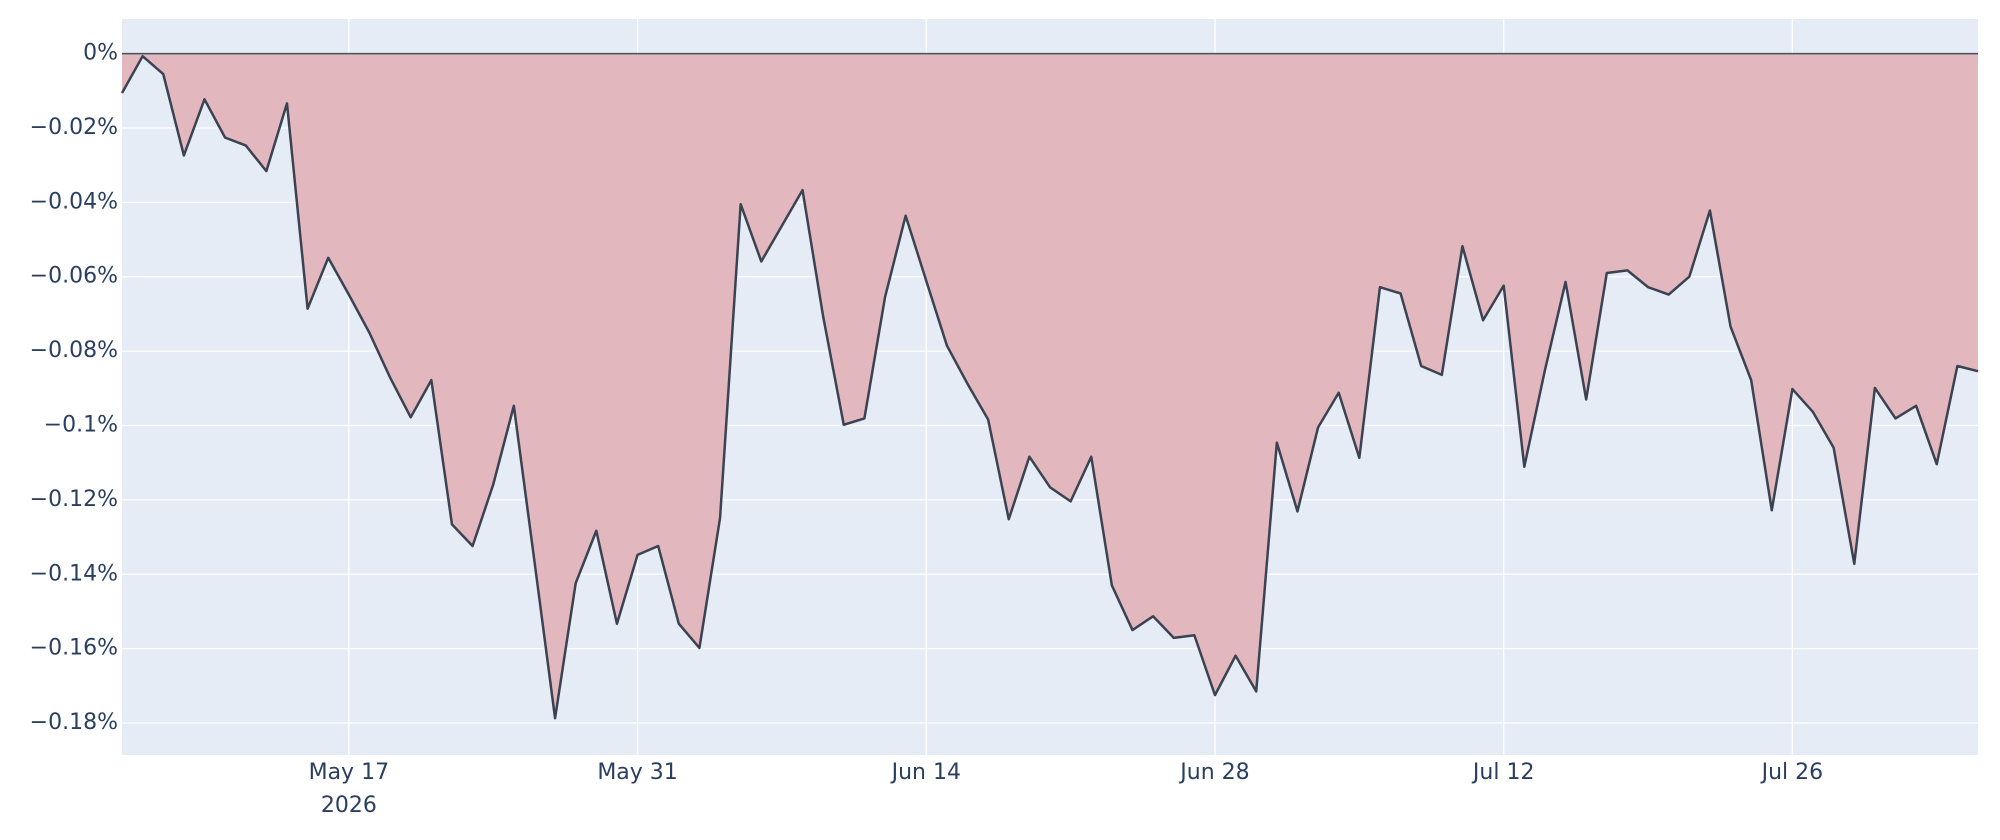  Describe the element at coordinates (74, 648) in the screenshot. I see `y-tick-label: −0.16%` at that location.